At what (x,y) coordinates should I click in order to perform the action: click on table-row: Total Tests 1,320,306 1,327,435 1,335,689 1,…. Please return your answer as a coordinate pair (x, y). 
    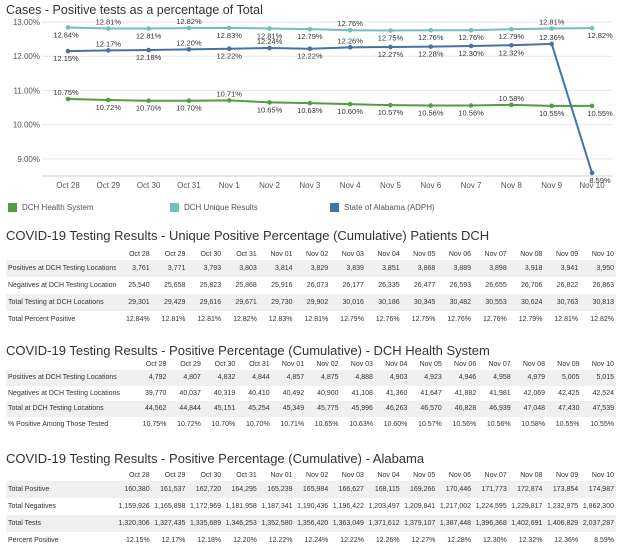
    Looking at the image, I should click on (311, 523).